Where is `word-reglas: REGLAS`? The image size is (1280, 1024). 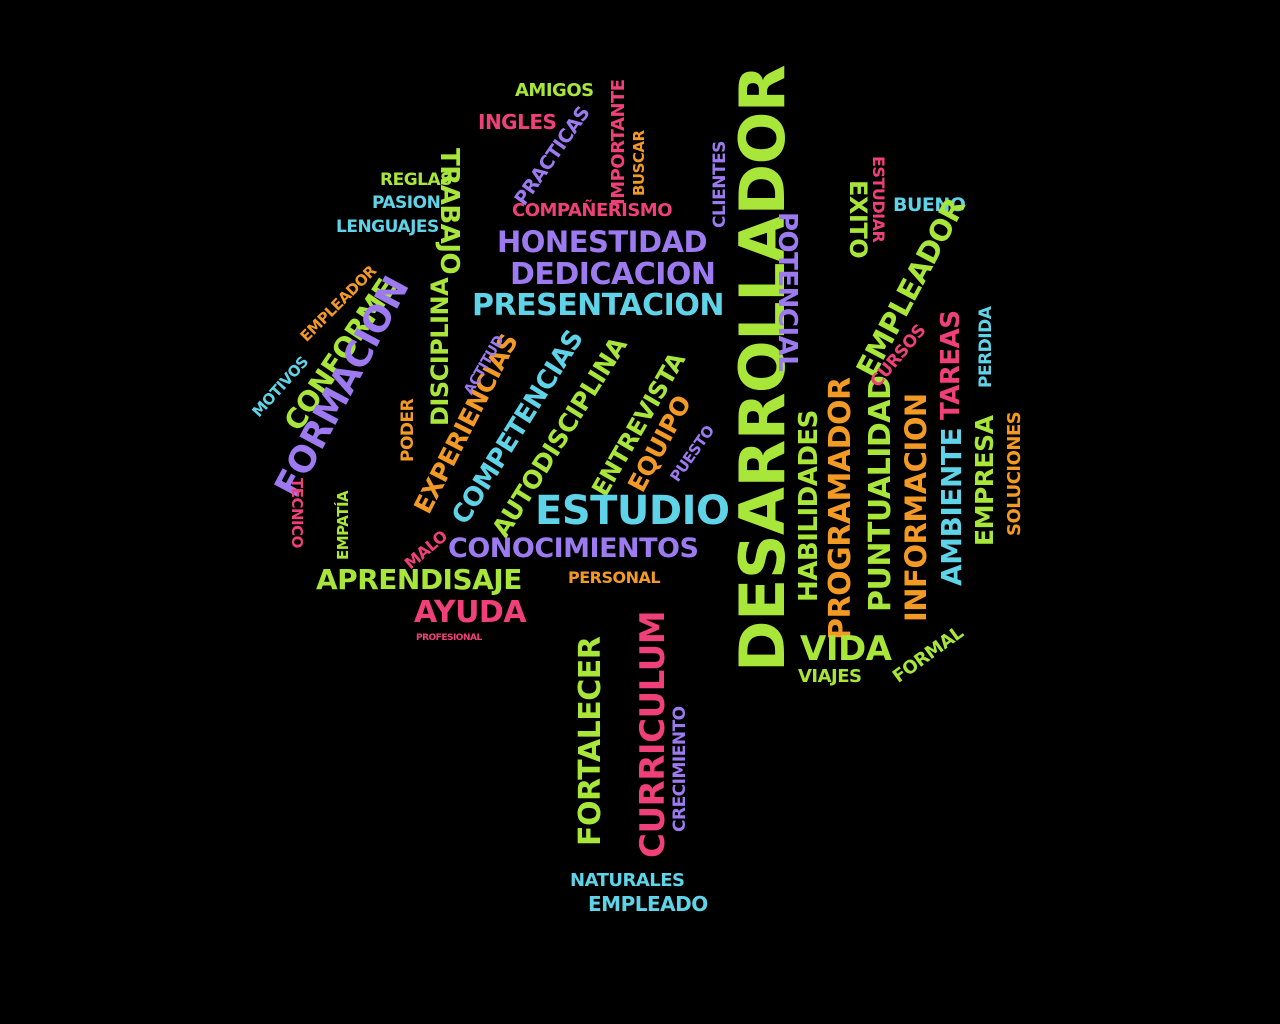 word-reglas: REGLAS is located at coordinates (416, 180).